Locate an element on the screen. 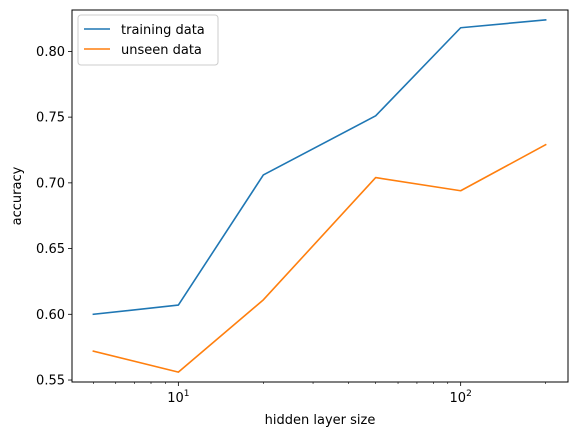 The width and height of the screenshot is (576, 437). legend: training data unseen data is located at coordinates (148, 40).